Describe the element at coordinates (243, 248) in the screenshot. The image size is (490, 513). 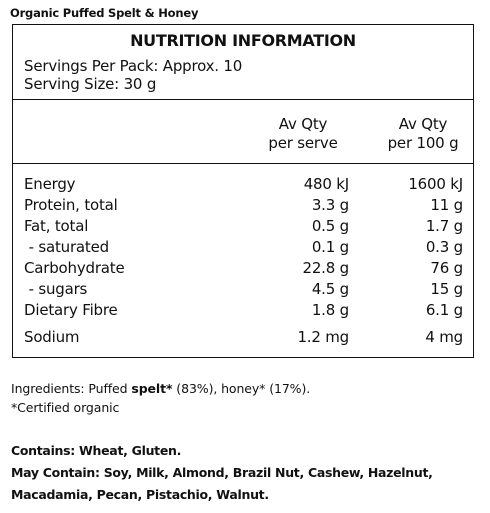
I see `nutrient-row: - saturated 0.1 g 0.3 g` at that location.